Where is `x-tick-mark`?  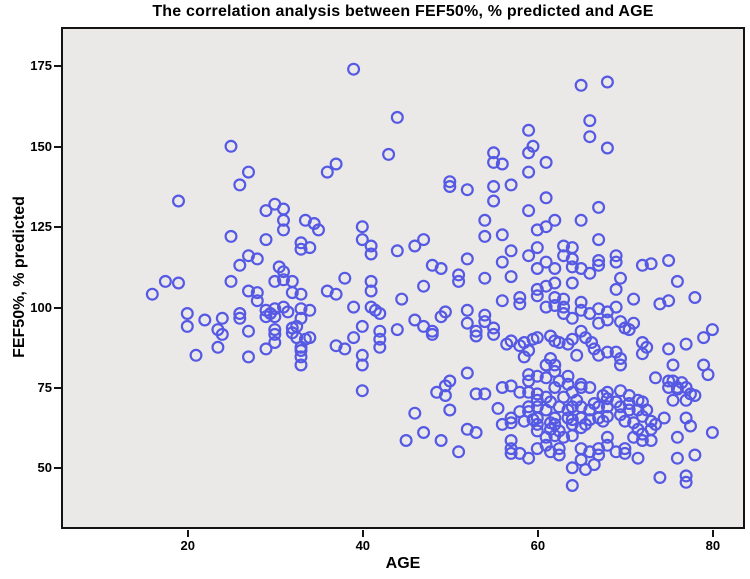
x-tick-mark is located at coordinates (537, 533).